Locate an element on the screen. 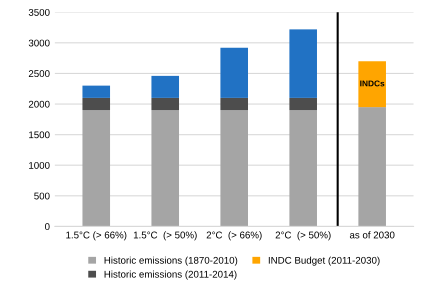  legend-label: INDC Budget (2011-2030) is located at coordinates (324, 261).